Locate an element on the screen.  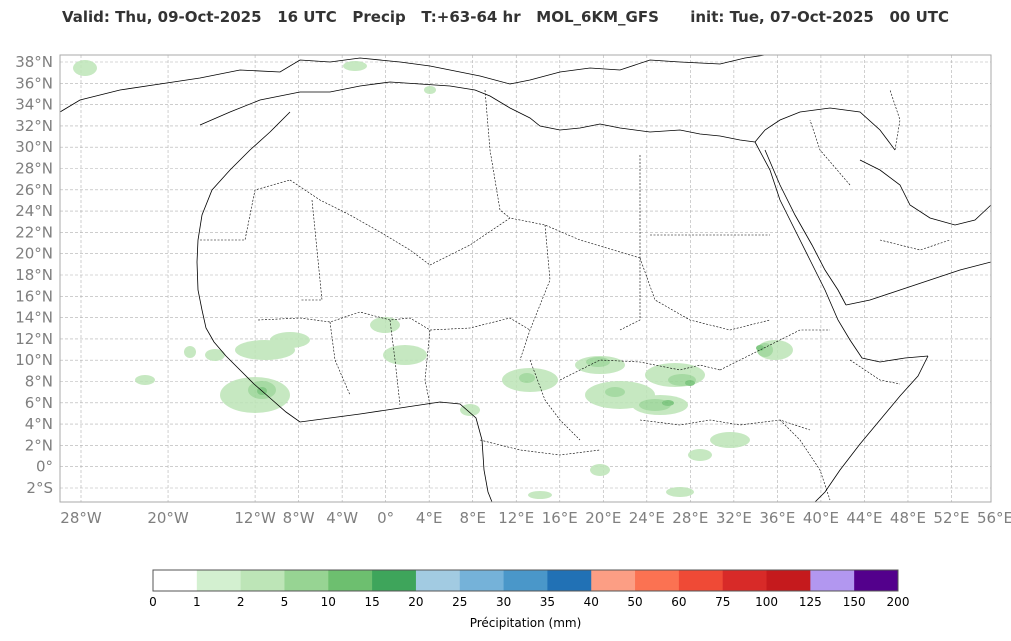
colorbar-tick-label: 100 is located at coordinates (766, 602).